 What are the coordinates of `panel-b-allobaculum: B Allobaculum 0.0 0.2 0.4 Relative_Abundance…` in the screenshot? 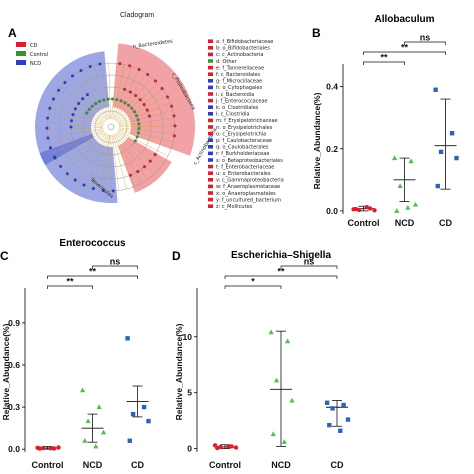 It's located at (385, 121).